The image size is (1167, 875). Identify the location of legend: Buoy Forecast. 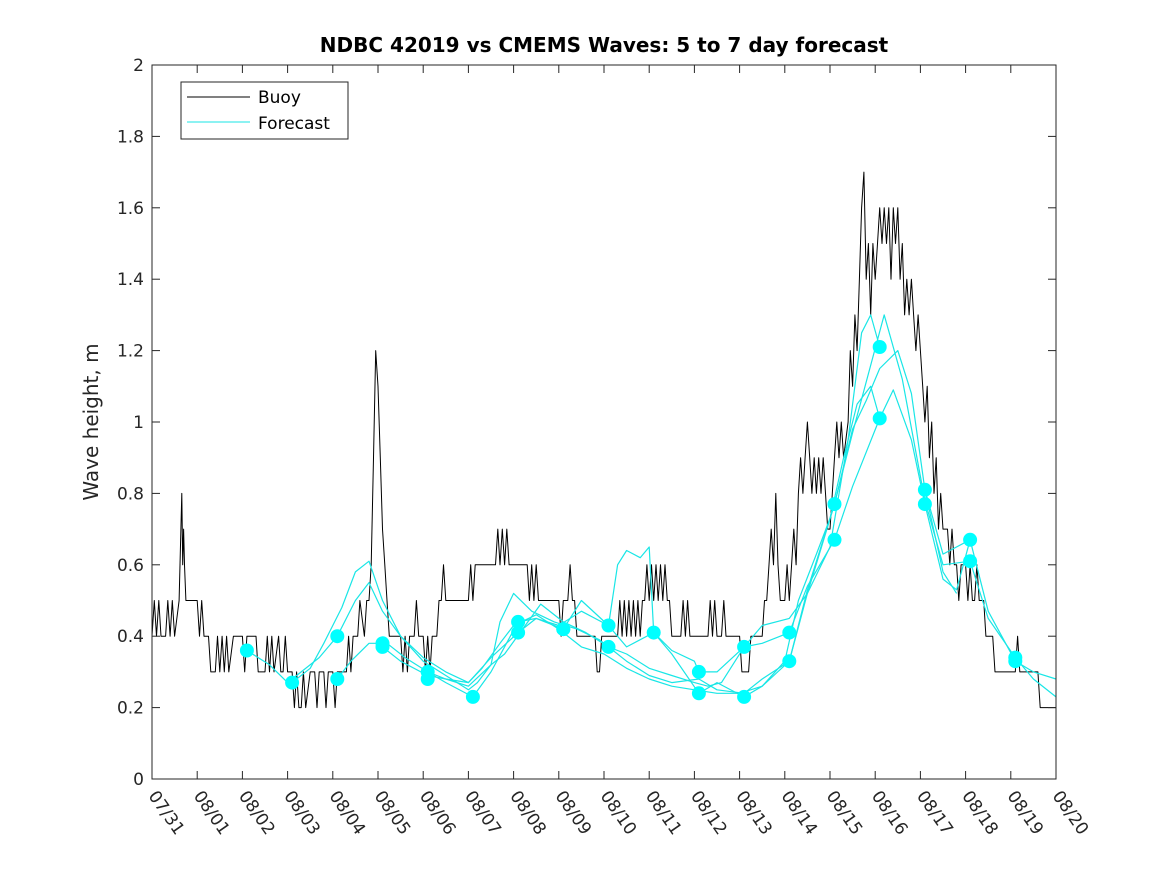
(264, 110).